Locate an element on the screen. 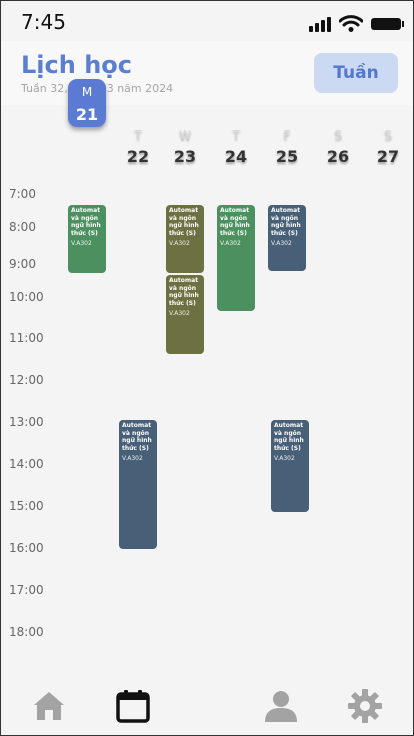  hour-label: 14:00 is located at coordinates (26, 464).